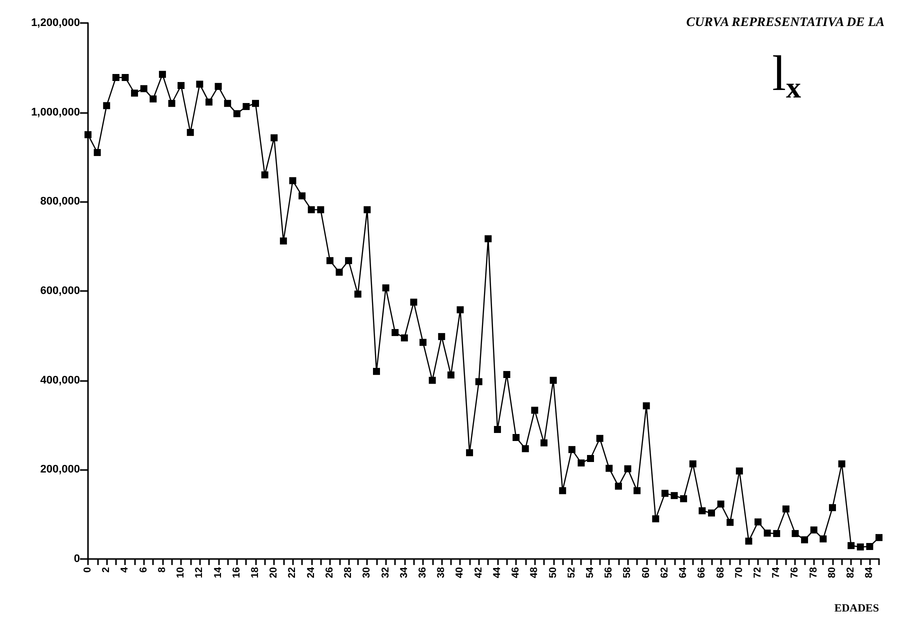 The image size is (899, 622). I want to click on x-tick-label: 28, so click(348, 572).